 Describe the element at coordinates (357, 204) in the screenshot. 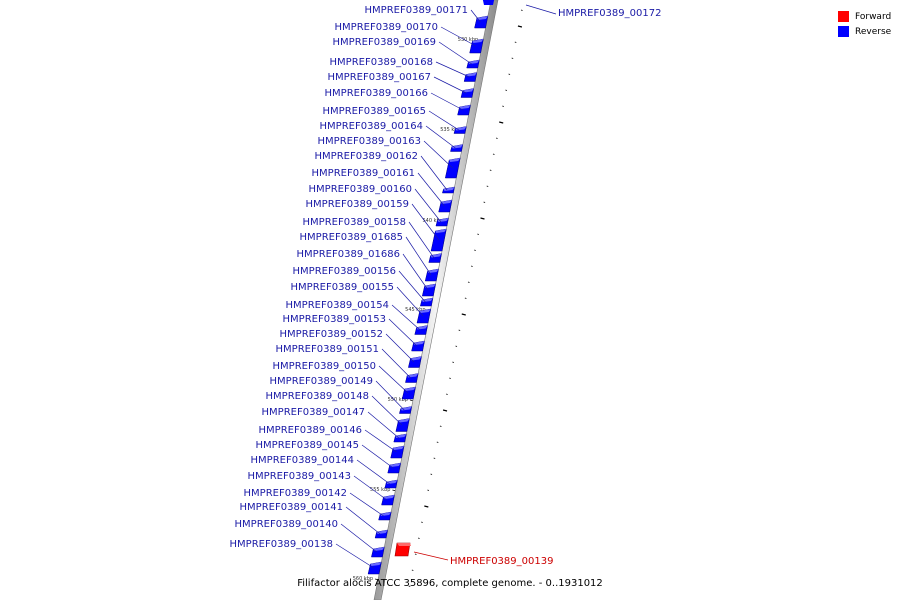

I see `gene-label: HMPREF0389_00159` at that location.